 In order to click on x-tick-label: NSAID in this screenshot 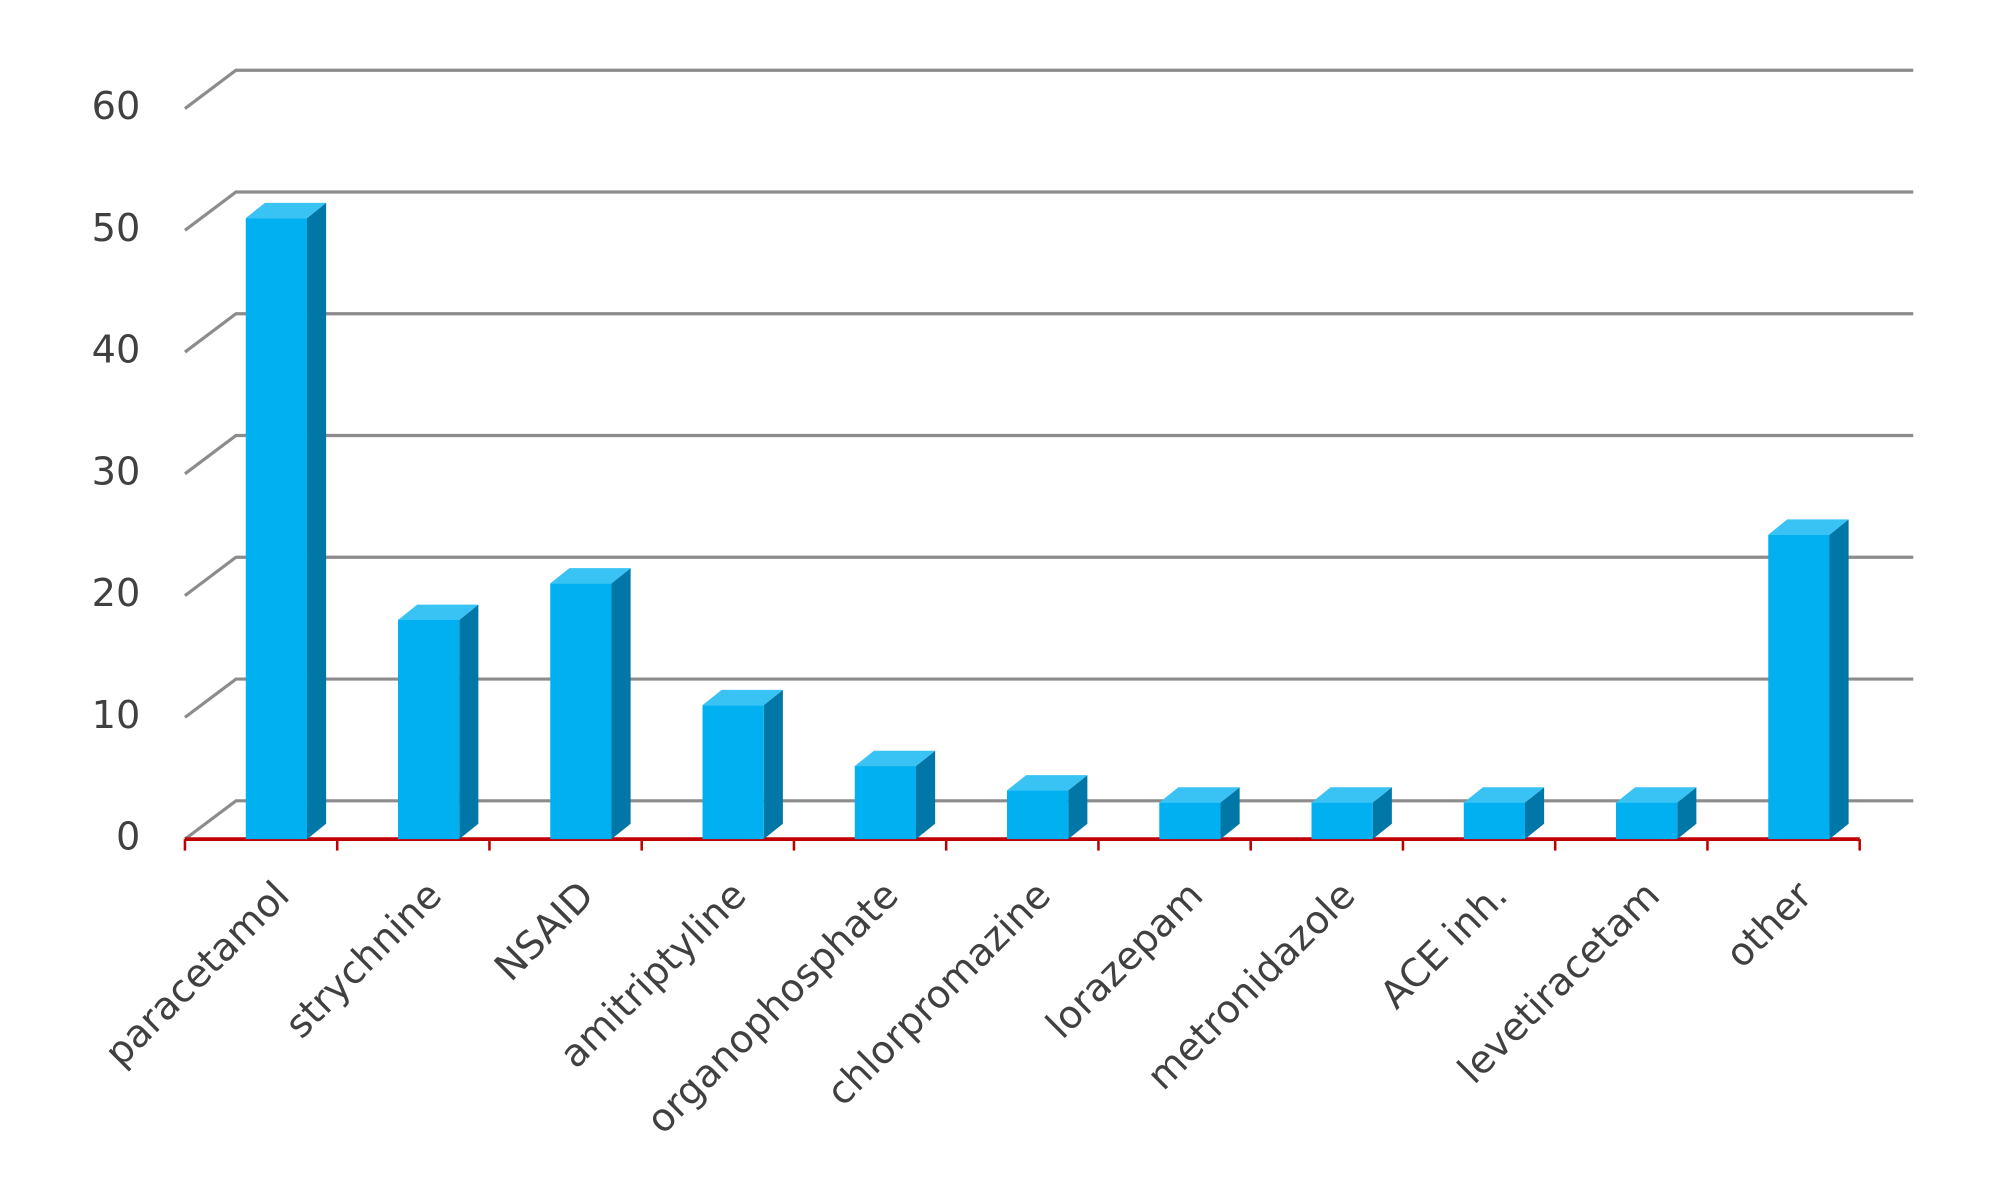, I will do `click(544, 931)`.